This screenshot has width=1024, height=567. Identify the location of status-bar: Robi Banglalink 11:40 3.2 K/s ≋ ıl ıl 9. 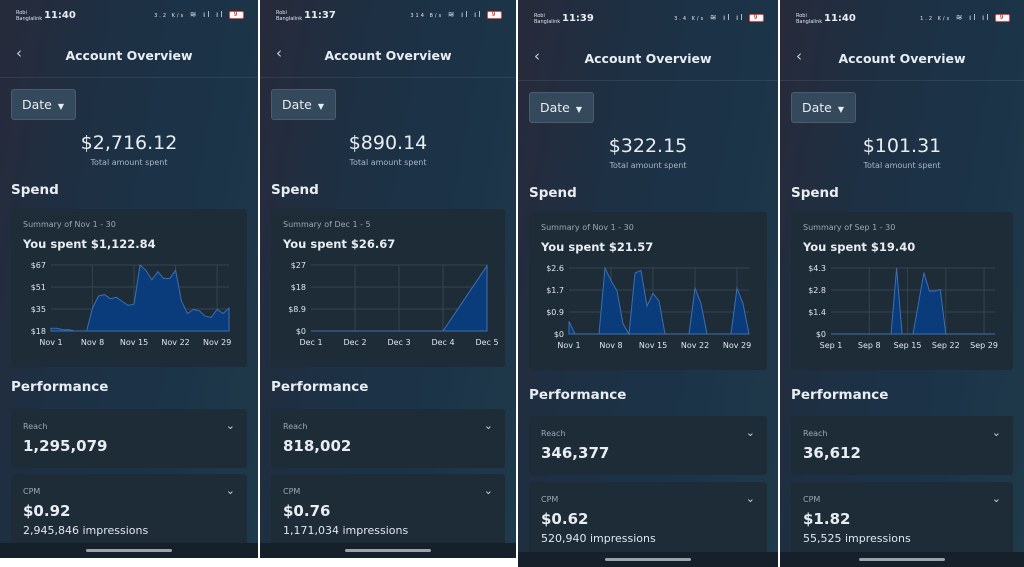
(129, 15).